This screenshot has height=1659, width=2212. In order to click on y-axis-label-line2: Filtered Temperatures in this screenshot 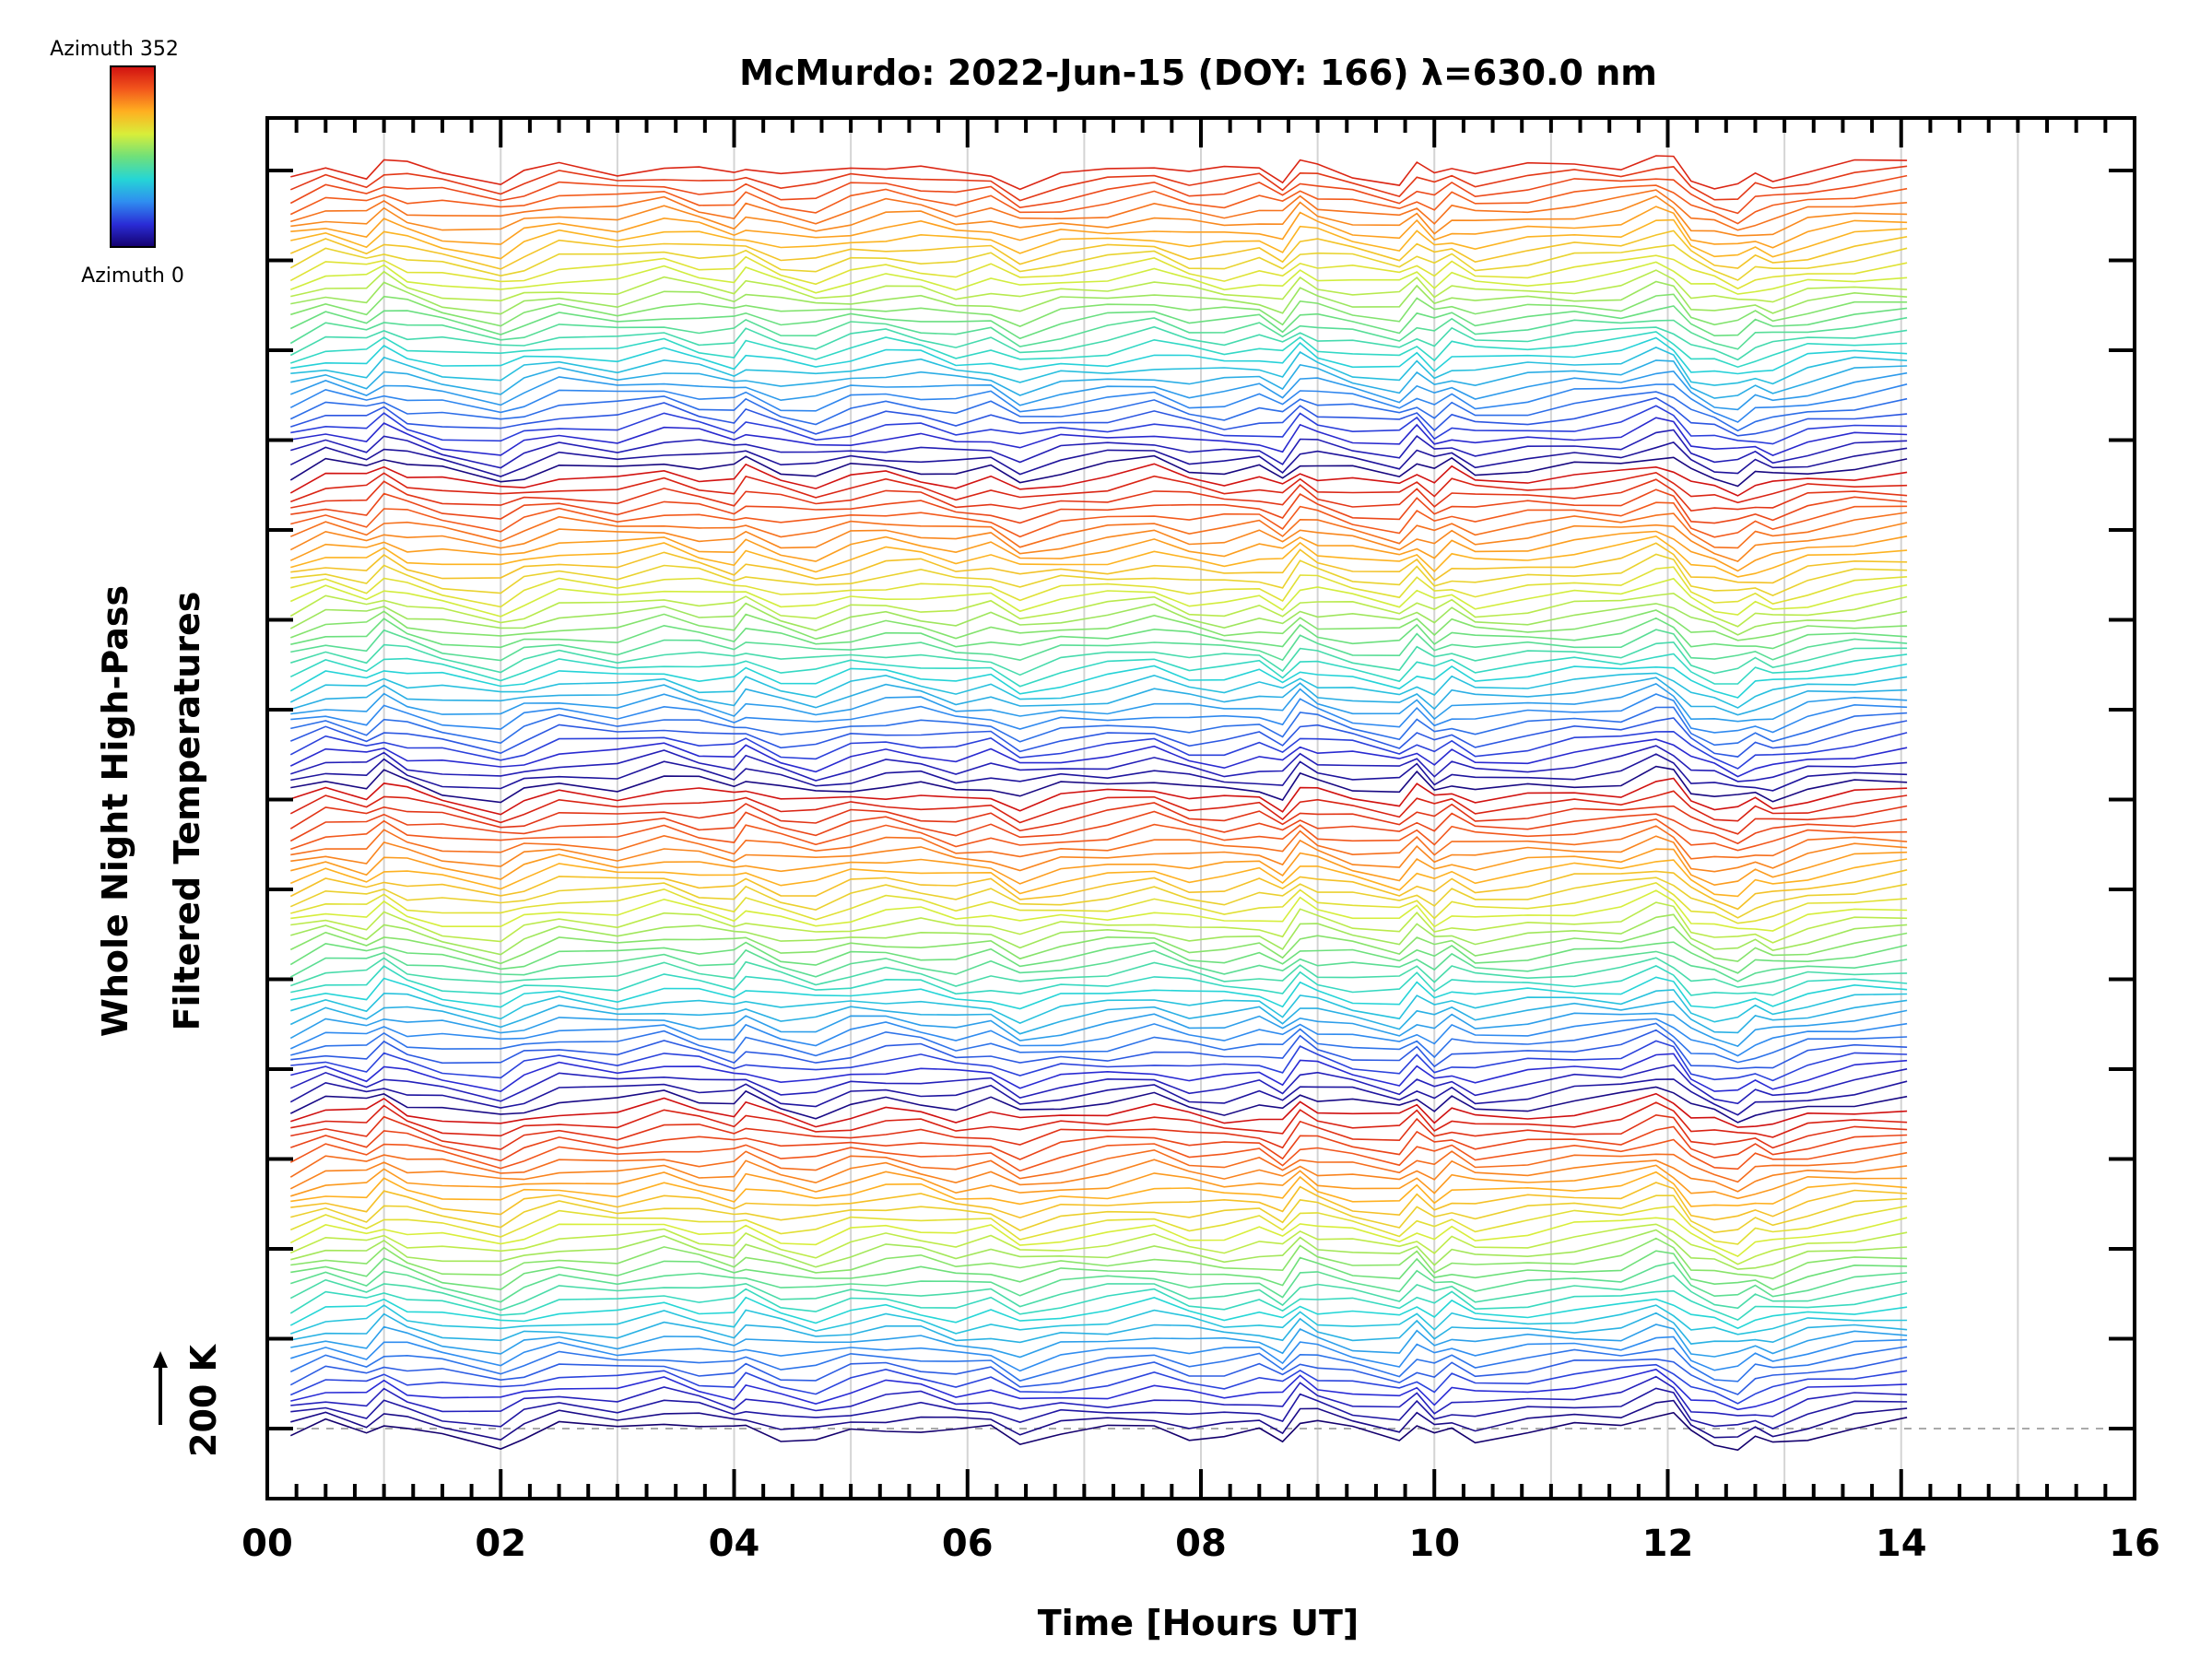, I will do `click(187, 811)`.